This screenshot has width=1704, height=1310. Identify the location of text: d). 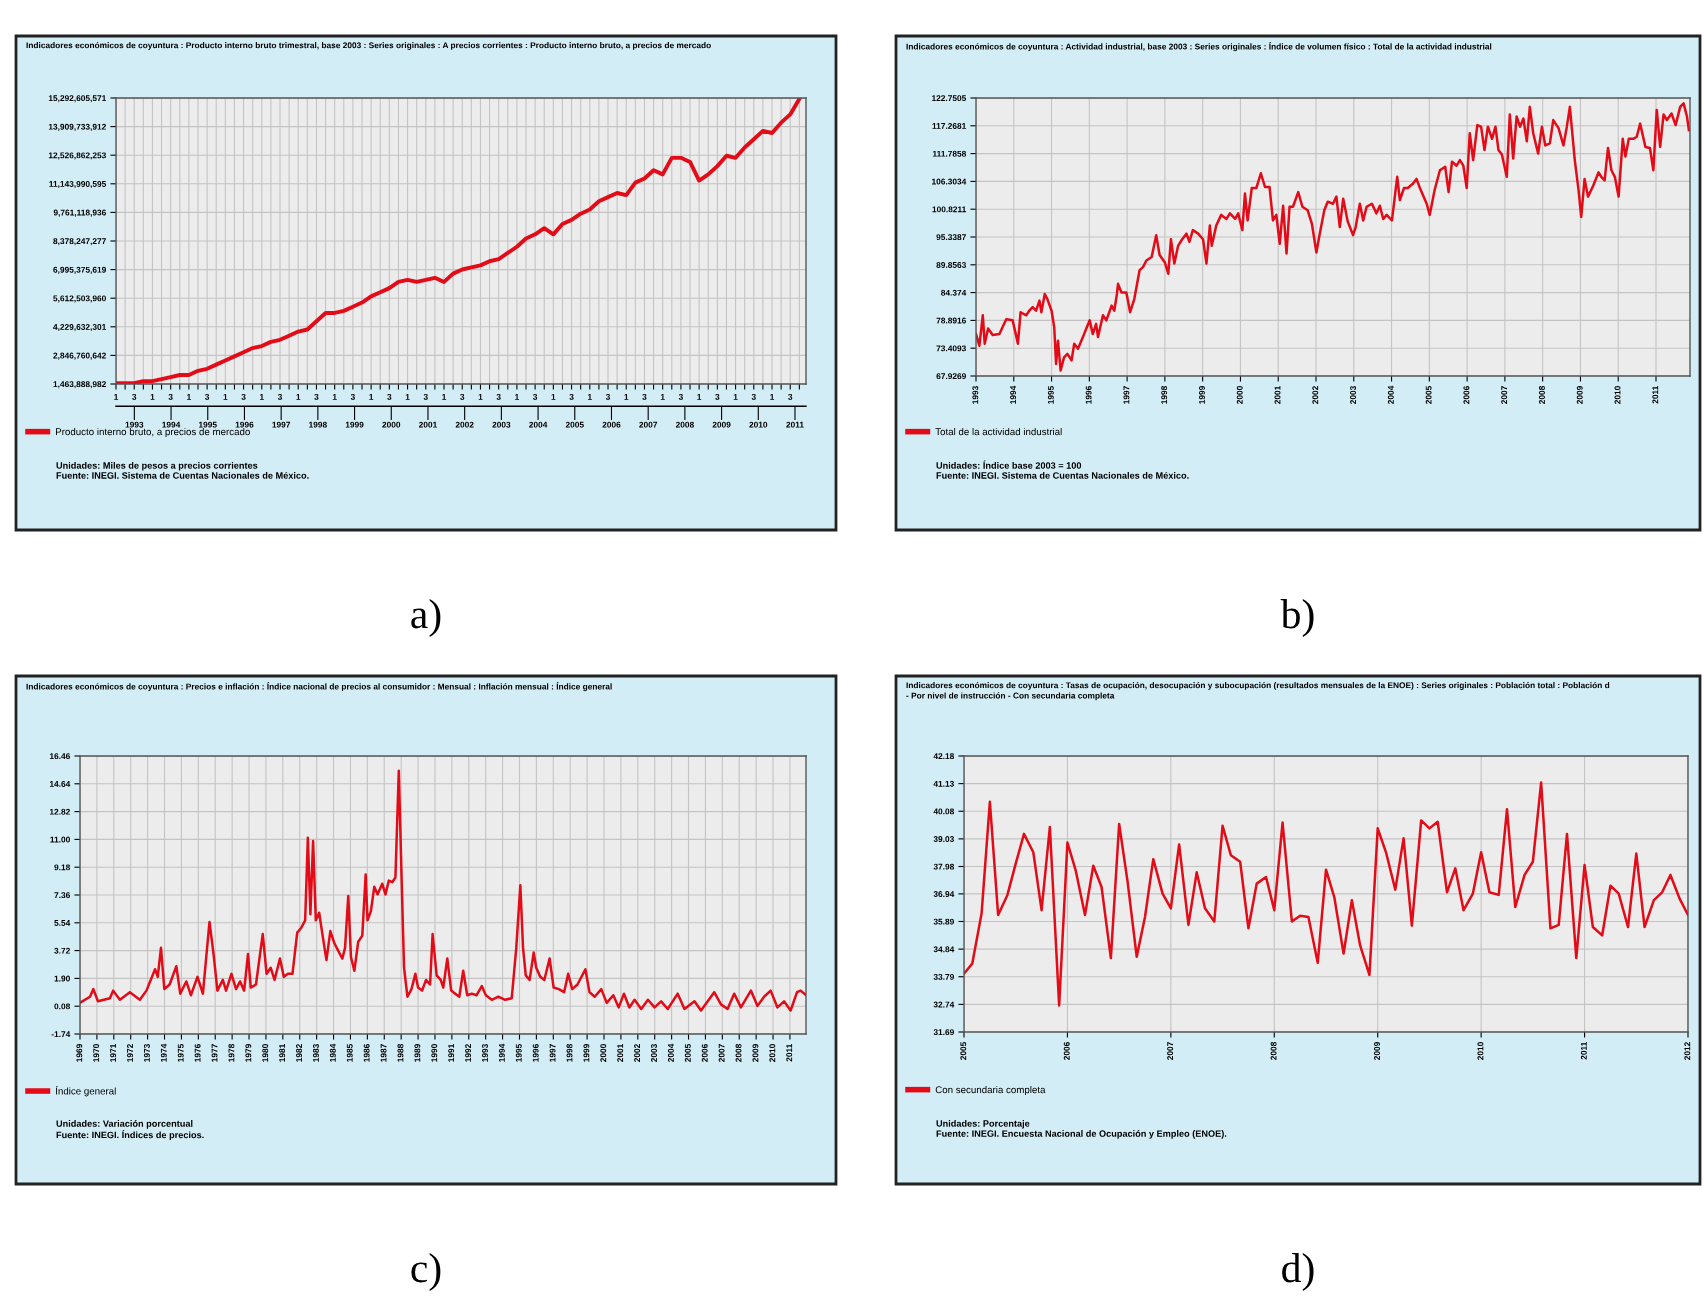
(1298, 1272).